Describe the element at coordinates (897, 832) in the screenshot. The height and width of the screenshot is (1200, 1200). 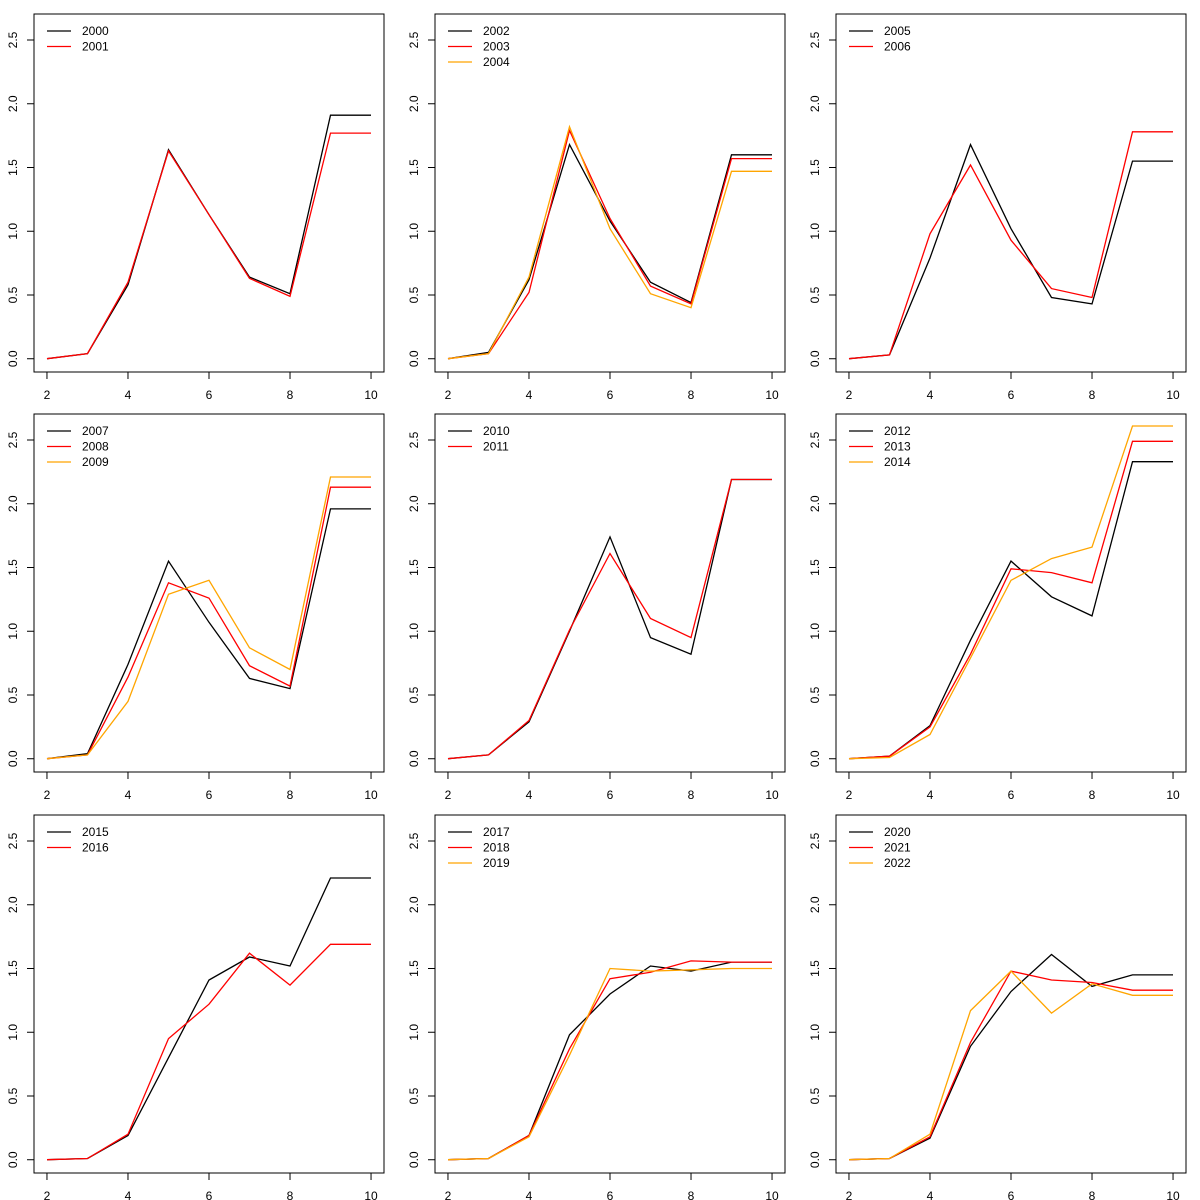
I see `legend-label: 2020` at that location.